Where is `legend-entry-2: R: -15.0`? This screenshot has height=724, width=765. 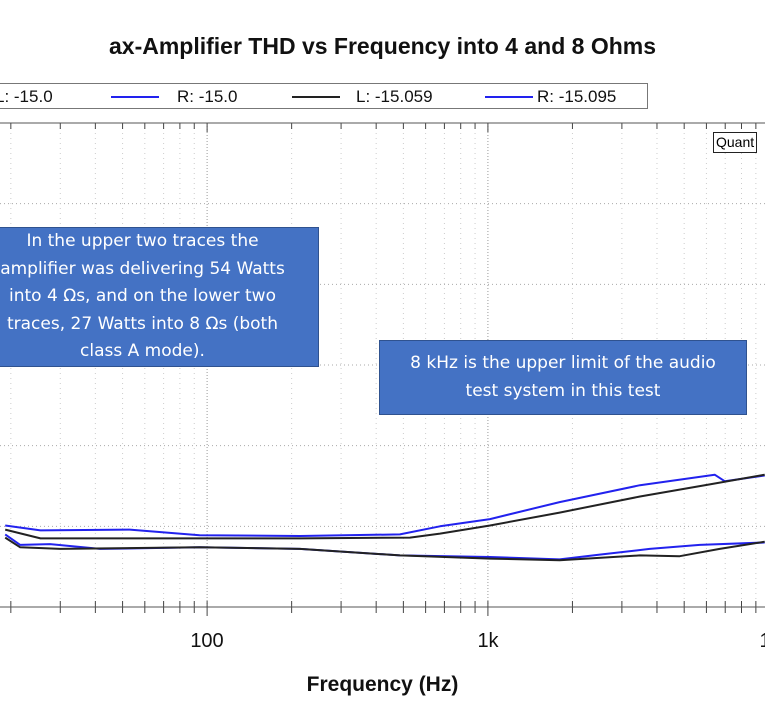
legend-entry-2: R: -15.0 is located at coordinates (207, 96).